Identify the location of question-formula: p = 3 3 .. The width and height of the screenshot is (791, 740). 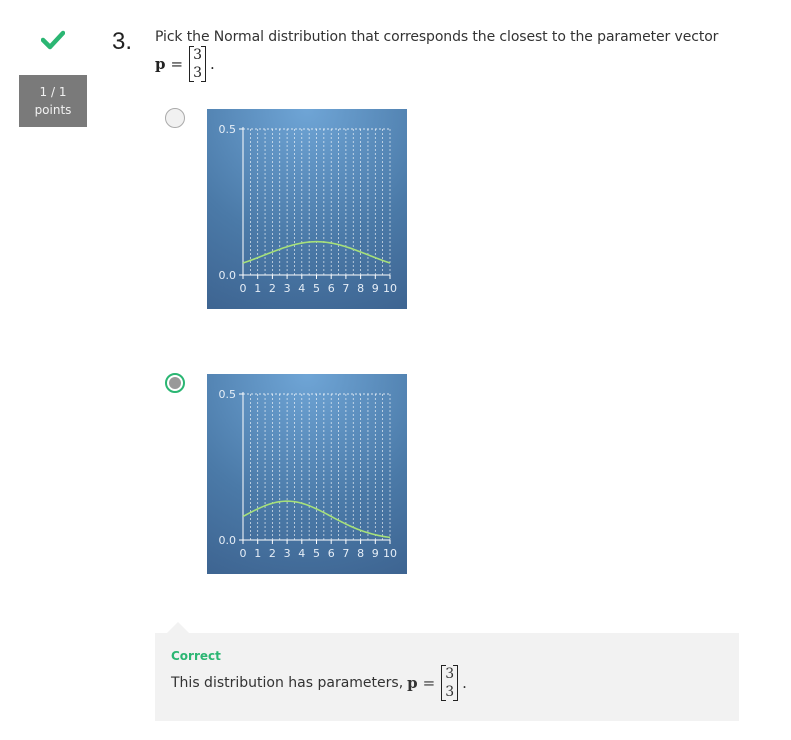
(185, 64).